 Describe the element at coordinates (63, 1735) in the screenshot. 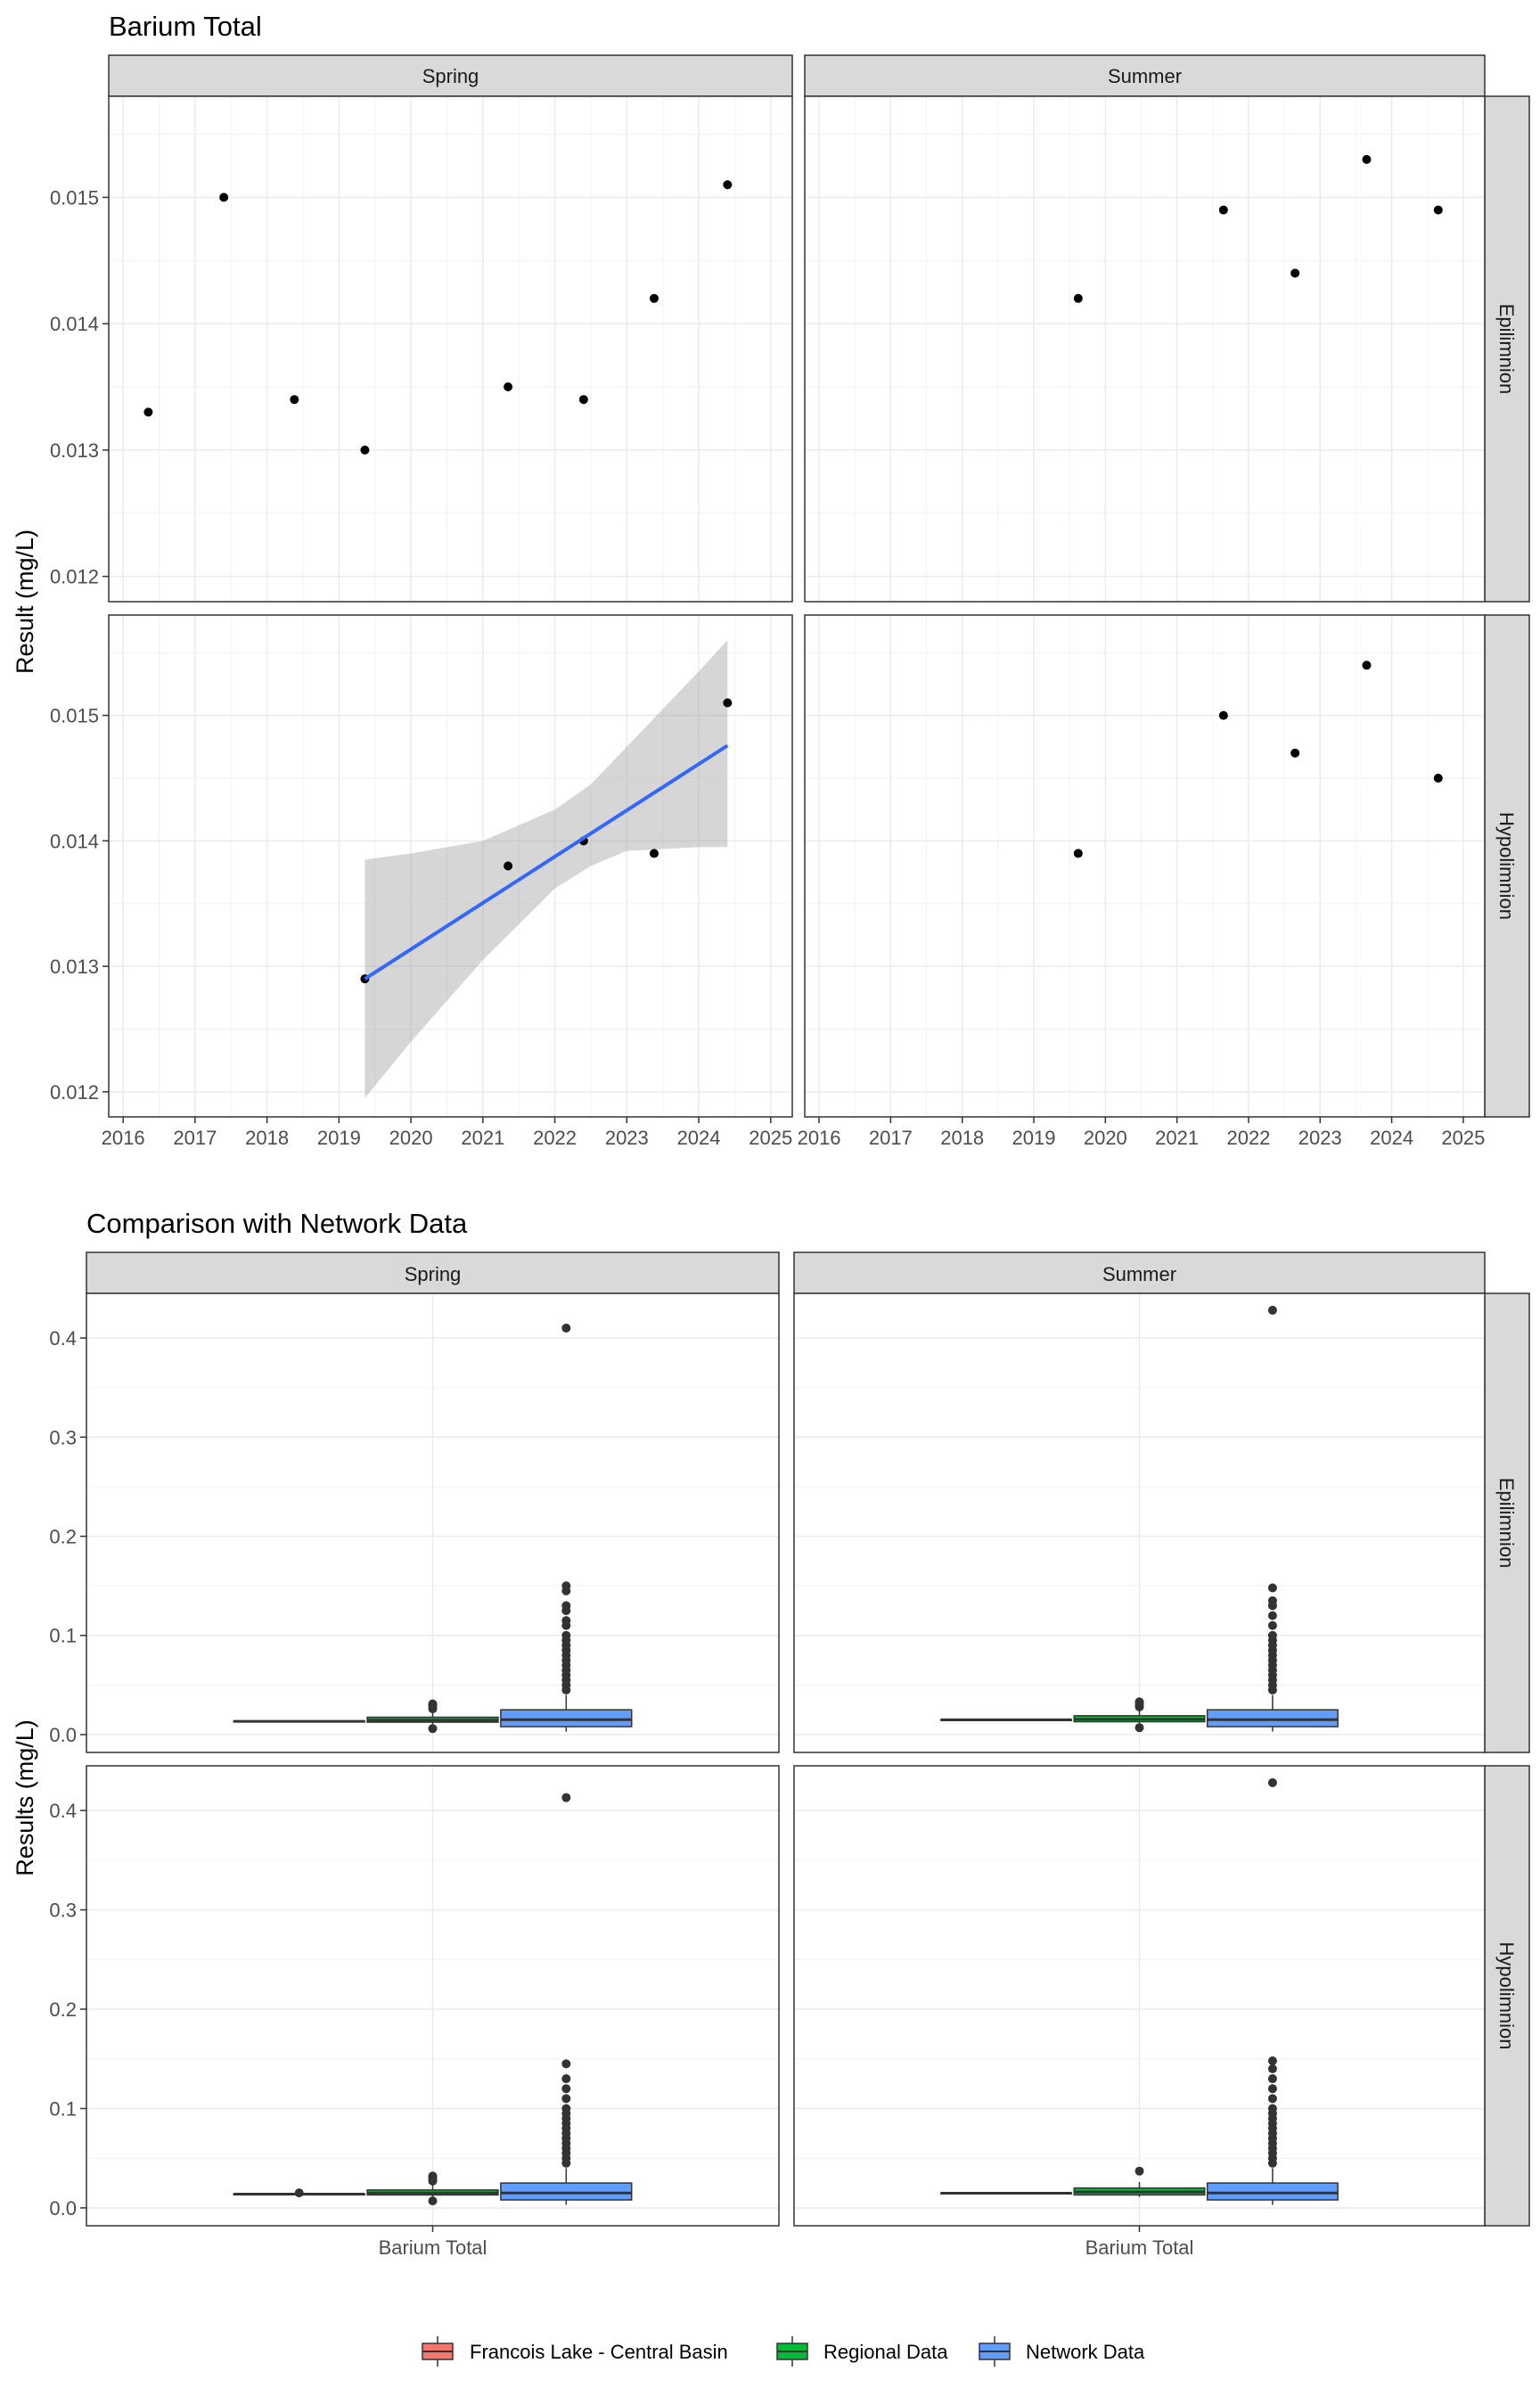

I see `y-tick-label: 0.0` at that location.